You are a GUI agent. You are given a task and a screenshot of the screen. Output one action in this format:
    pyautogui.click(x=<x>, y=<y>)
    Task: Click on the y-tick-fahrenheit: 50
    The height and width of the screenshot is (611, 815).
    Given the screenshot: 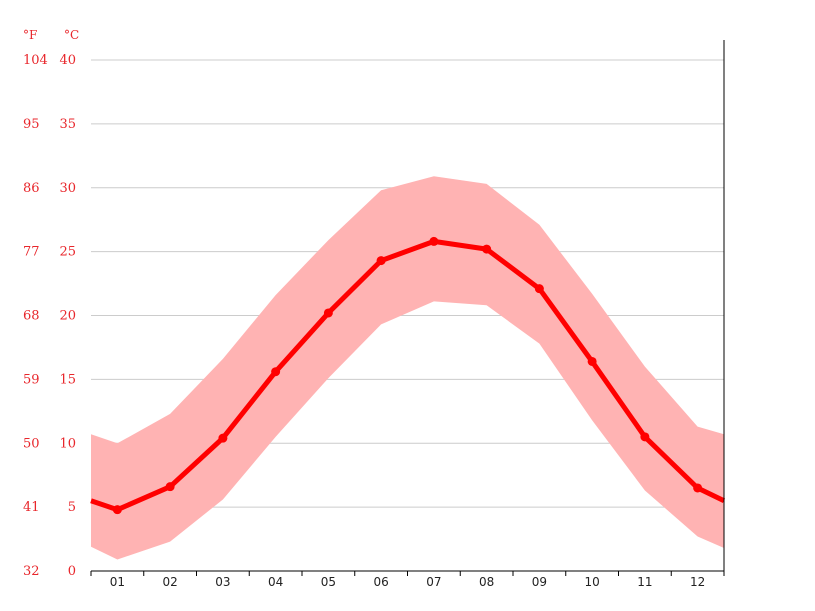 What is the action you would take?
    pyautogui.click(x=31, y=443)
    